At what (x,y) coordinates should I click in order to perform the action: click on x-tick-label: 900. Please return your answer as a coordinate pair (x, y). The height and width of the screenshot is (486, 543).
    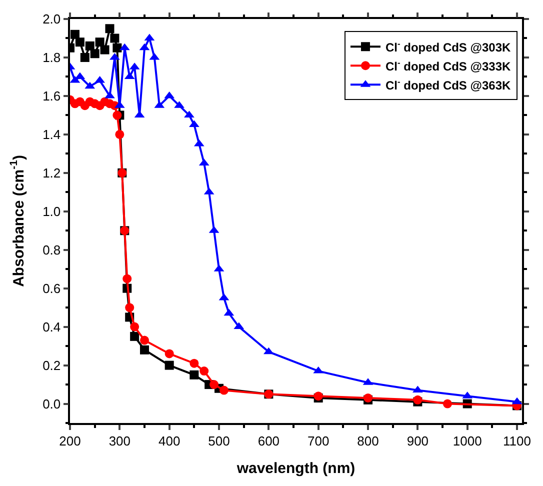
    Looking at the image, I should click on (417, 440).